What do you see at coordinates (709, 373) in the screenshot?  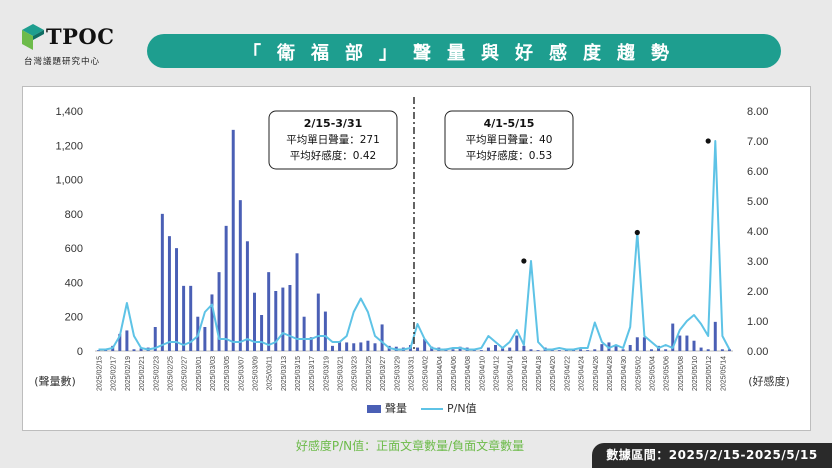 I see `x-tick-label: 2025/05/12` at bounding box center [709, 373].